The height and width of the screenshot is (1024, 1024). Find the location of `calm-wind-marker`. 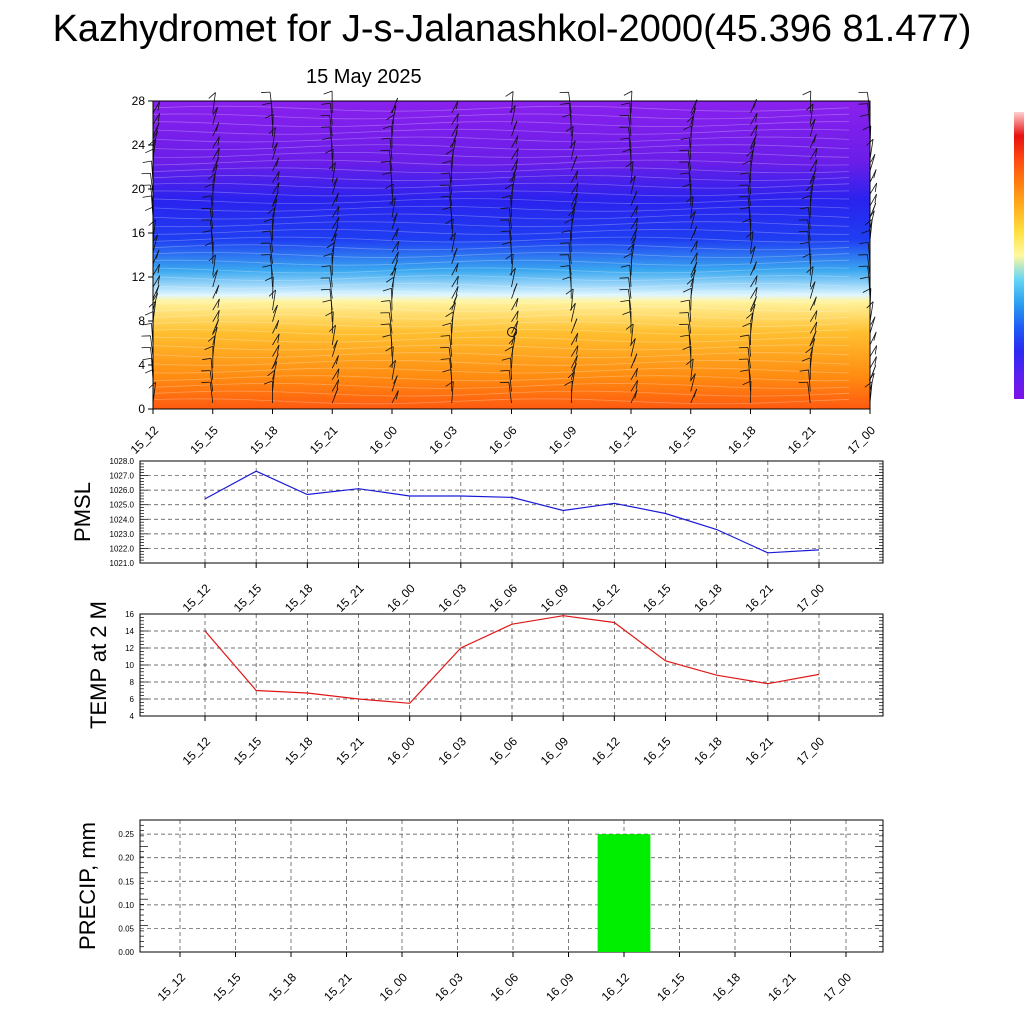

calm-wind-marker is located at coordinates (512, 332).